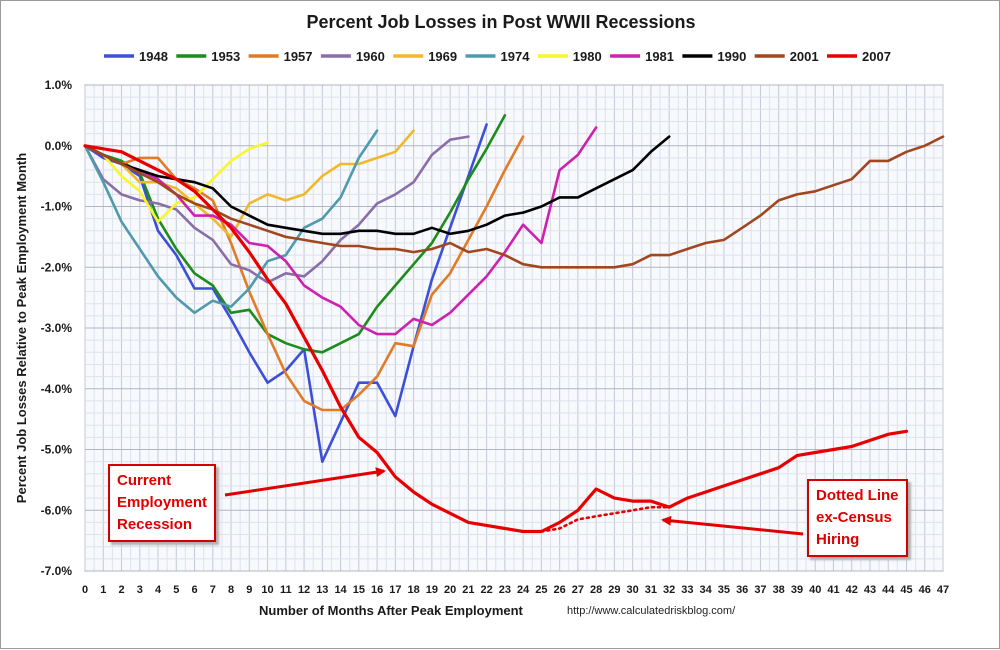  Describe the element at coordinates (687, 590) in the screenshot. I see `x-tick-label: 33` at that location.